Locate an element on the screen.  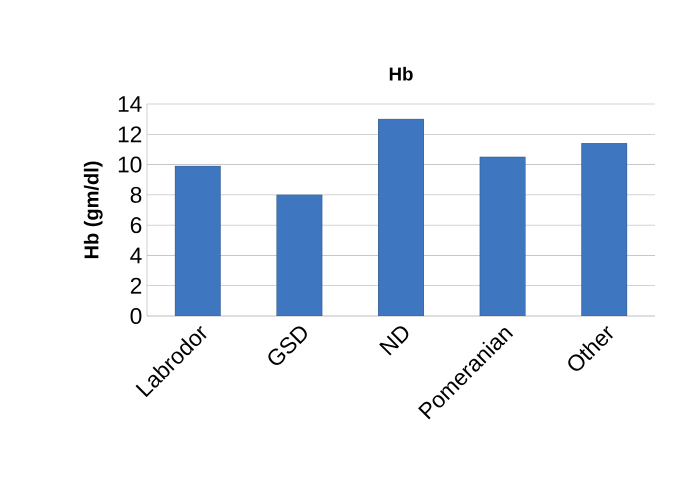
y-axis-title: Hb (gm/dl) is located at coordinates (93, 210).